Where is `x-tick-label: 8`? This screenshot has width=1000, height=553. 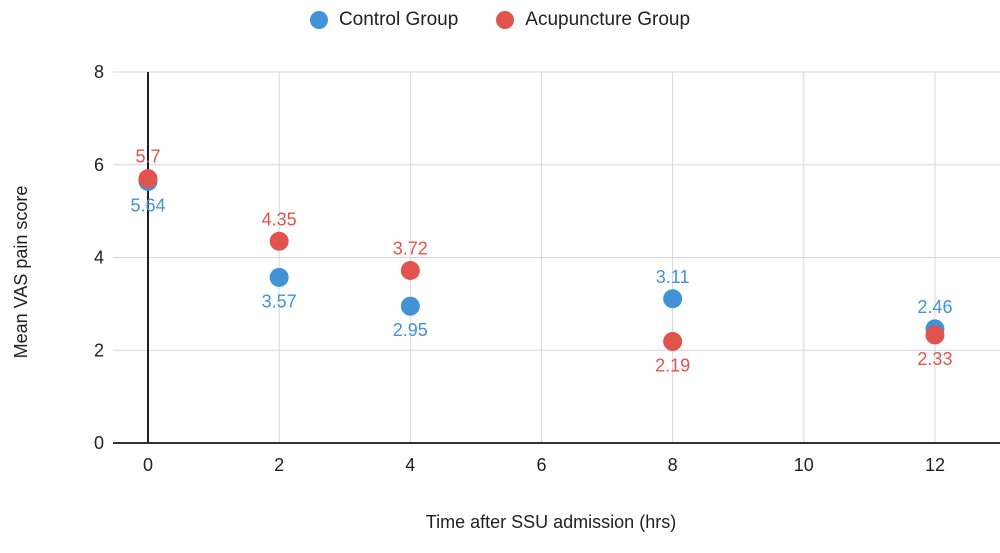 x-tick-label: 8 is located at coordinates (673, 465).